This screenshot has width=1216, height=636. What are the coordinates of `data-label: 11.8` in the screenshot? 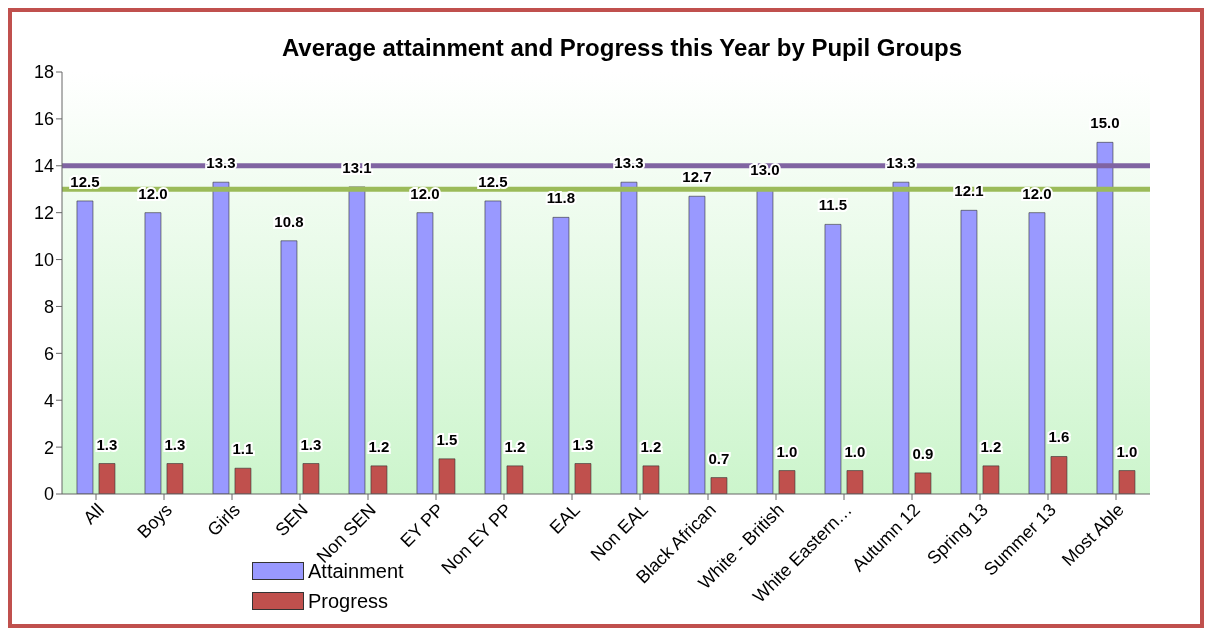 It's located at (561, 198).